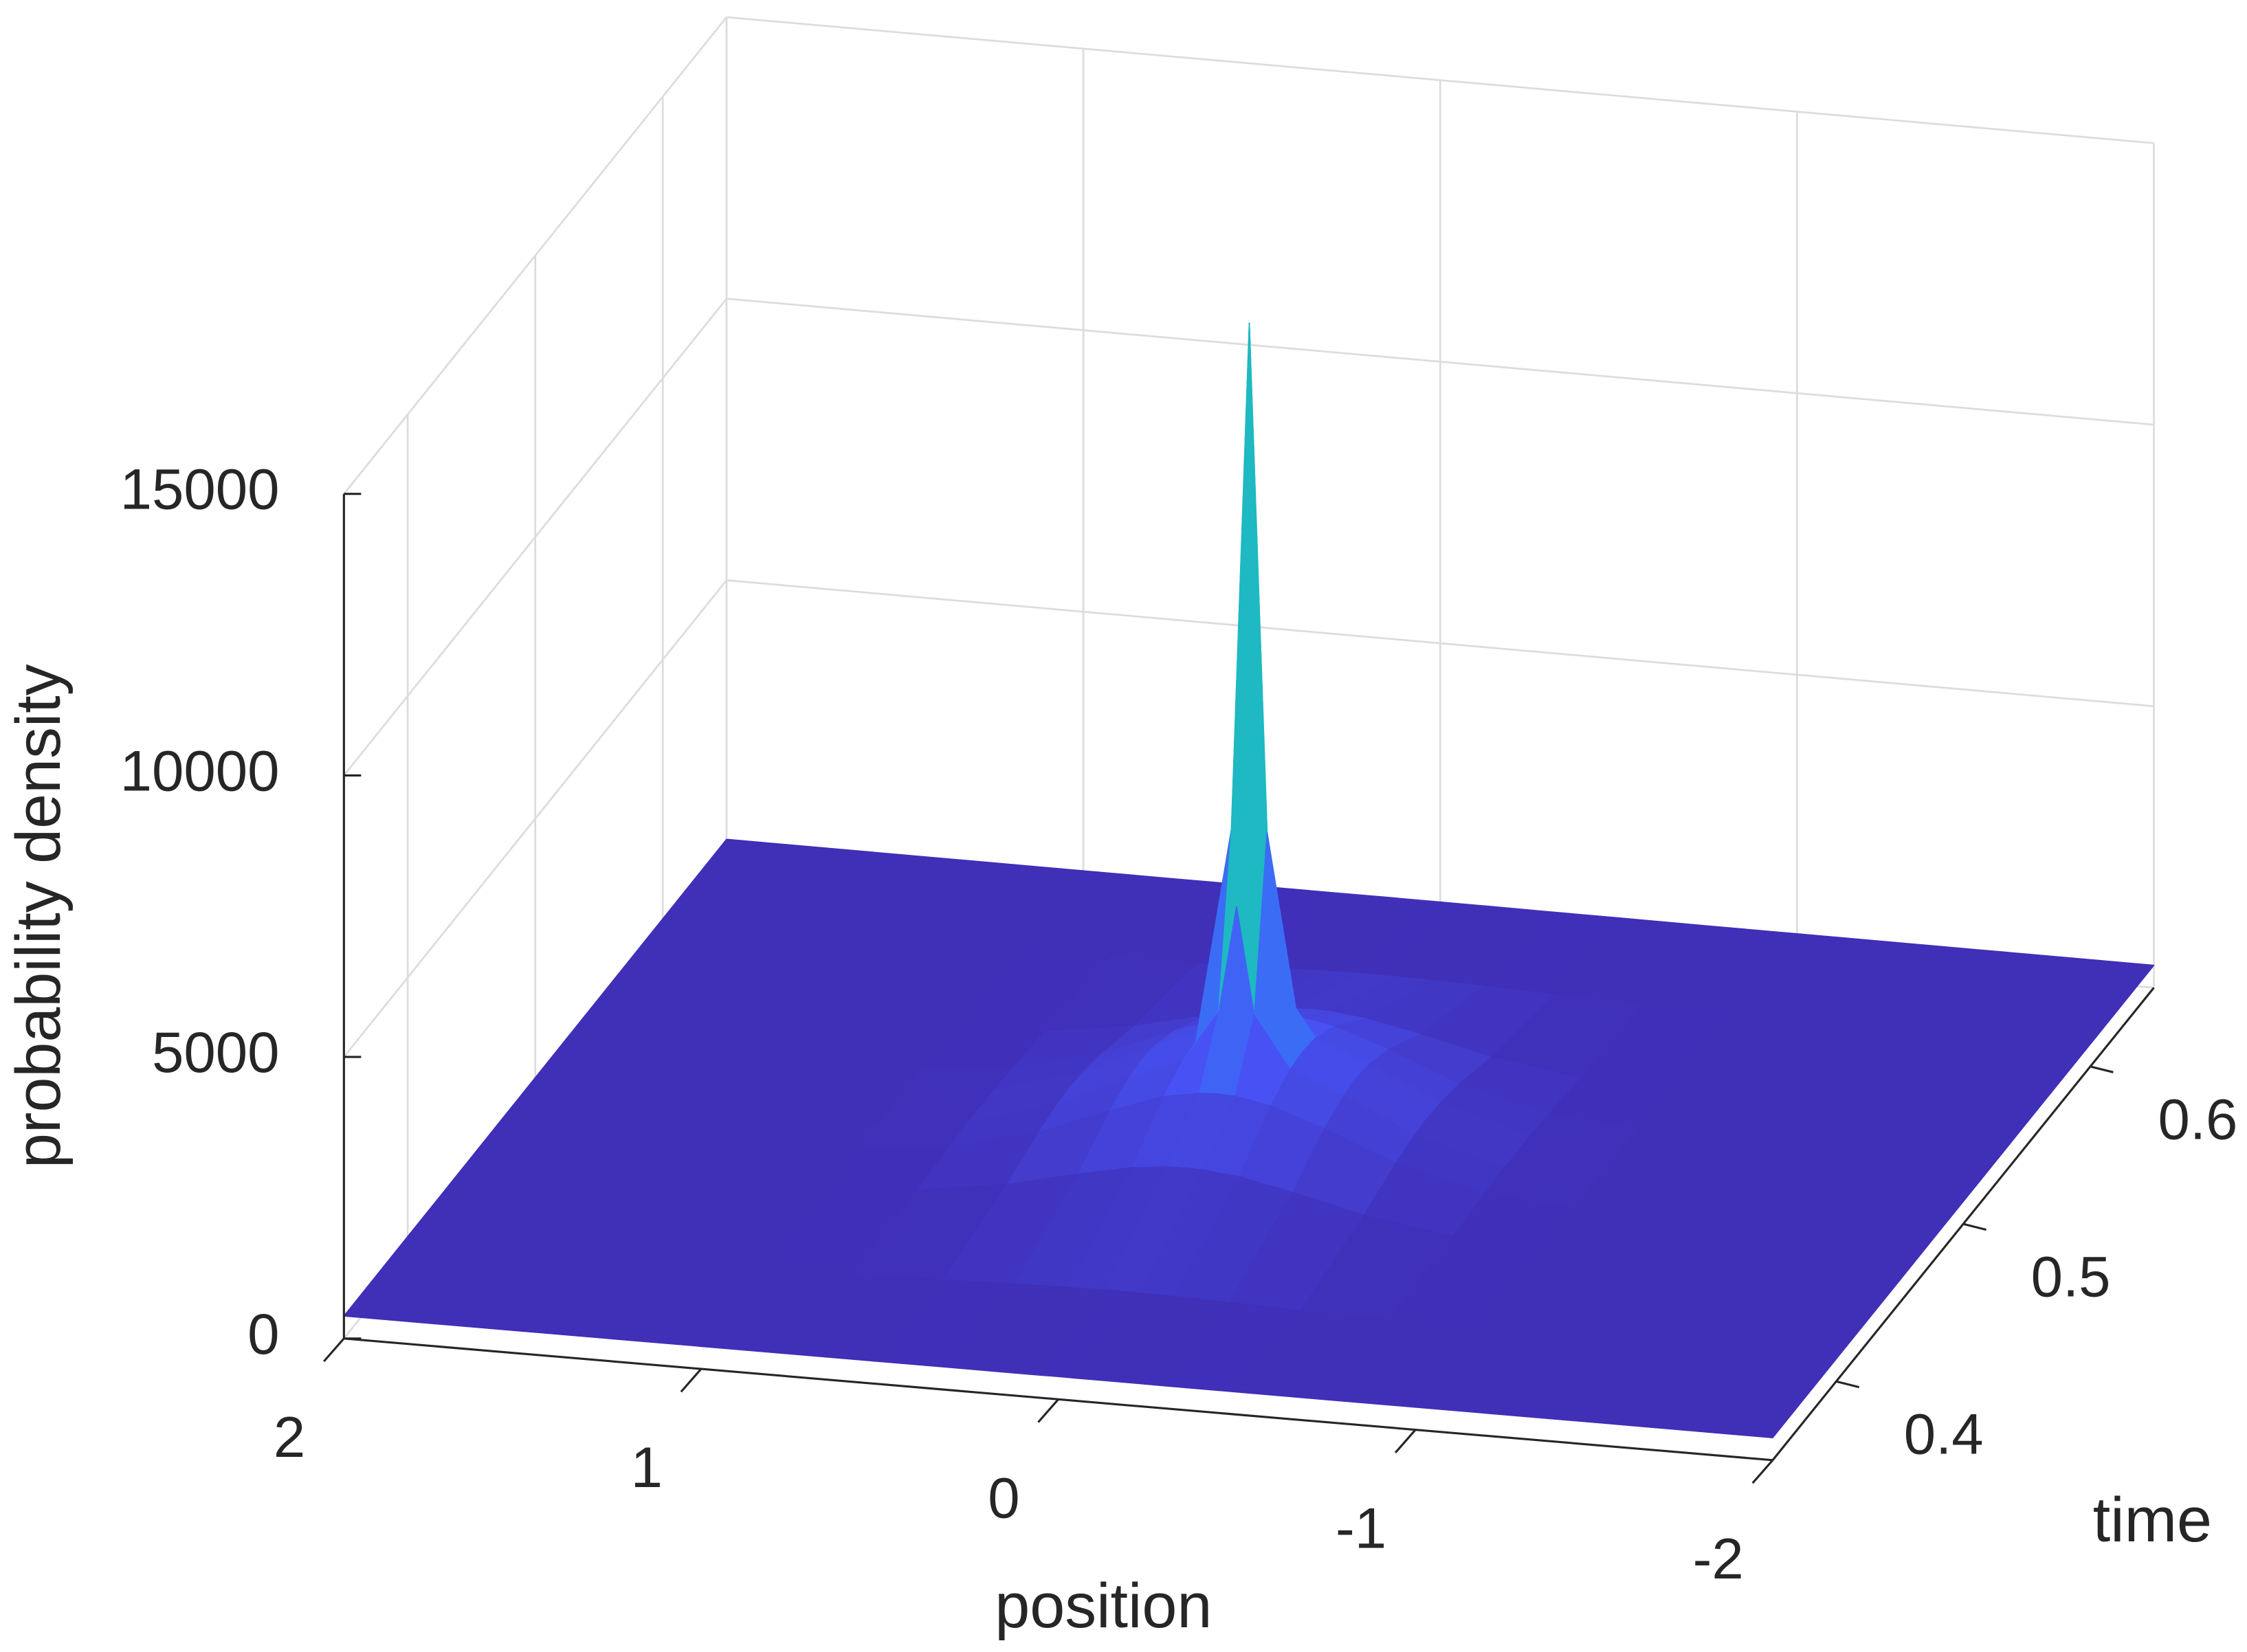 The image size is (2247, 1652). I want to click on y-axis-label: time, so click(2152, 1520).